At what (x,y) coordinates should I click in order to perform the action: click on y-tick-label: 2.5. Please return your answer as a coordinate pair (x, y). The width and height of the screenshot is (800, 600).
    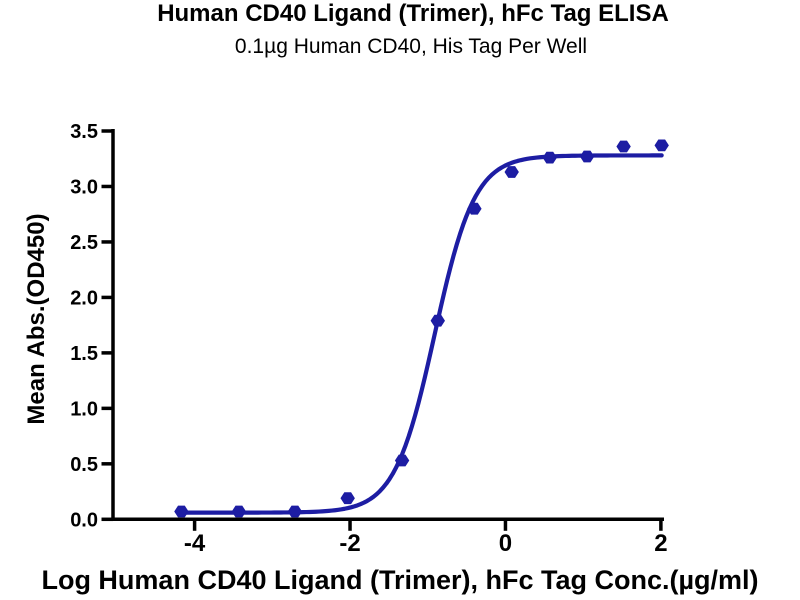
    Looking at the image, I should click on (84, 243).